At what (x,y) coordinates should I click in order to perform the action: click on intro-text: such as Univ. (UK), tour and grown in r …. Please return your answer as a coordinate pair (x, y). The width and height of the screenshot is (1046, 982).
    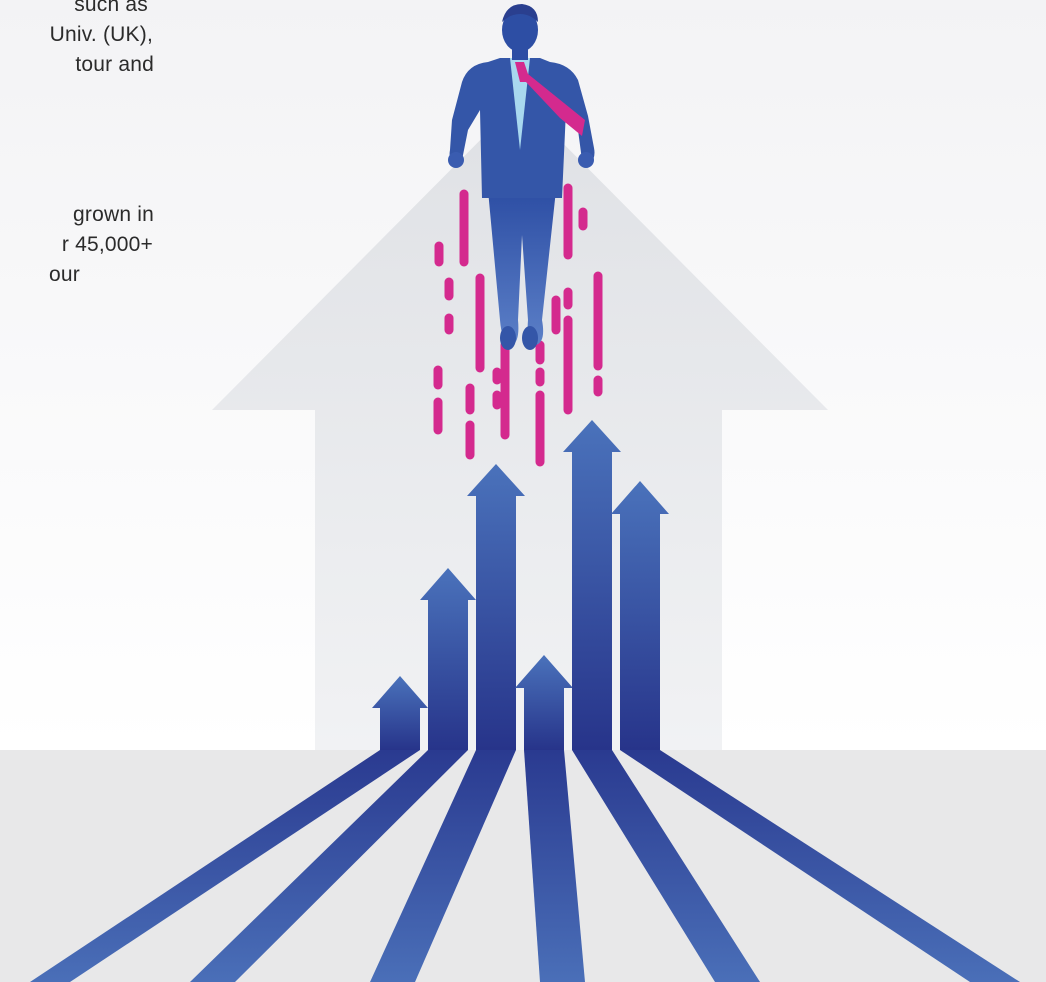
    Looking at the image, I should click on (200, 170).